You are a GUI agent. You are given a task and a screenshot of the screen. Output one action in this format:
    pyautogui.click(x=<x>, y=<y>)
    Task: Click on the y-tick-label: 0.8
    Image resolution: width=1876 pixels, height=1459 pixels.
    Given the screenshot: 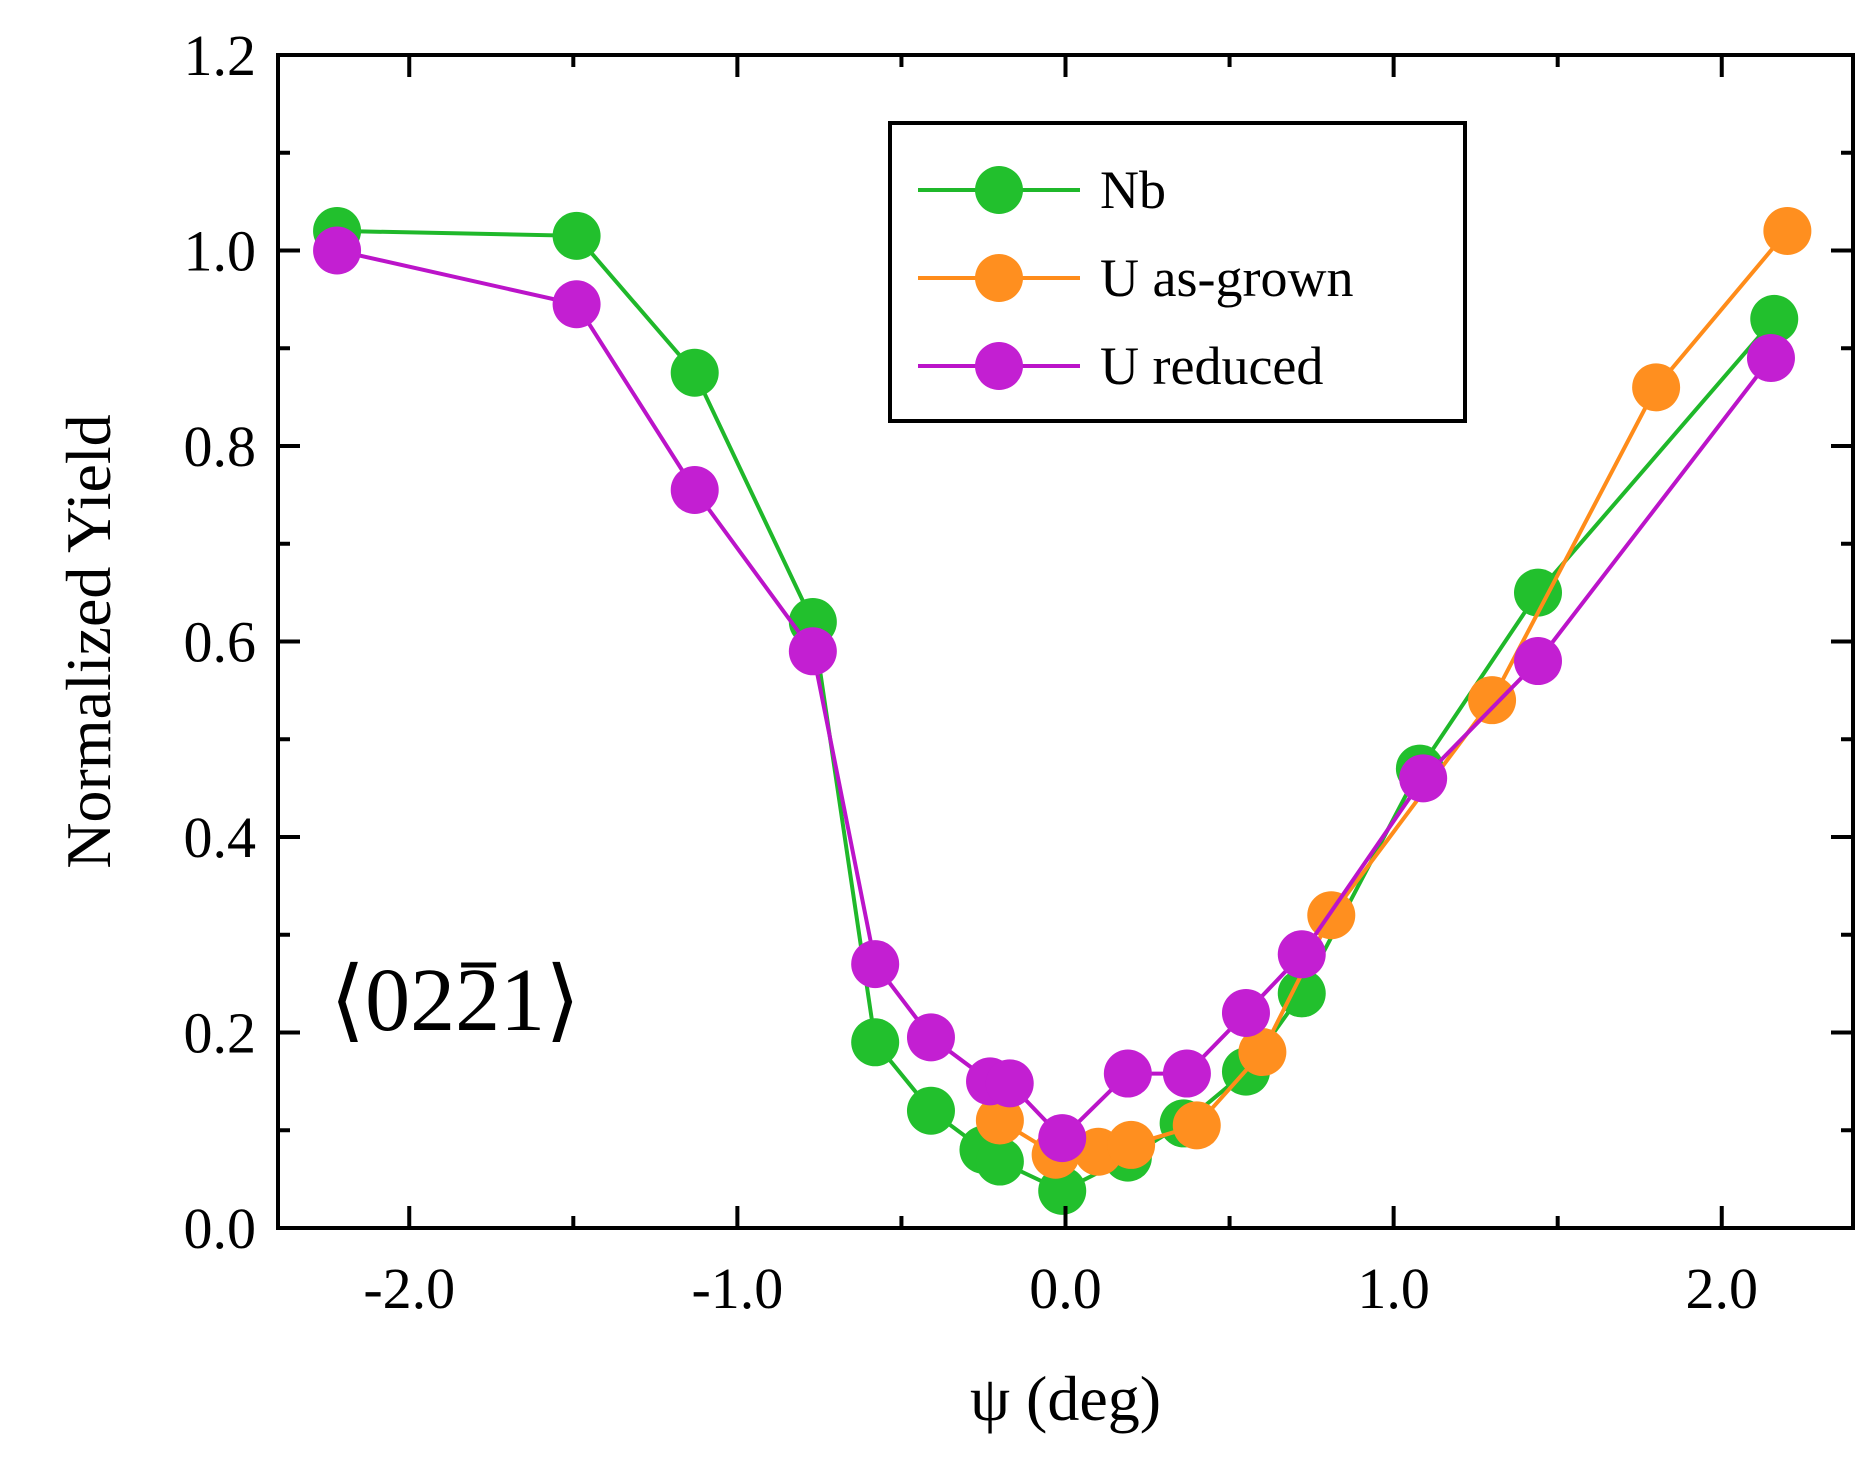 What is the action you would take?
    pyautogui.click(x=220, y=446)
    